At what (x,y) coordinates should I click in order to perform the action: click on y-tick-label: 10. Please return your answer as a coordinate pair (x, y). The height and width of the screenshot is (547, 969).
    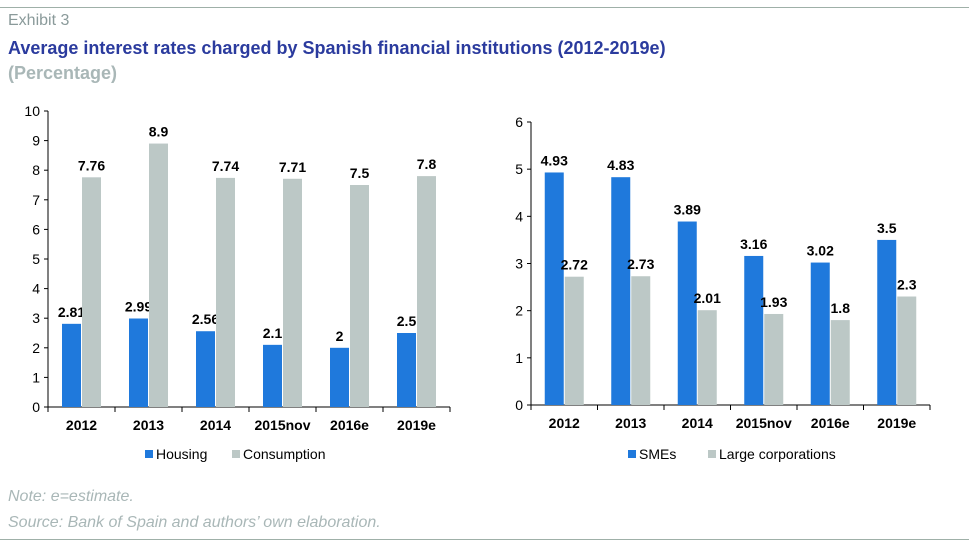
    Looking at the image, I should click on (32, 111).